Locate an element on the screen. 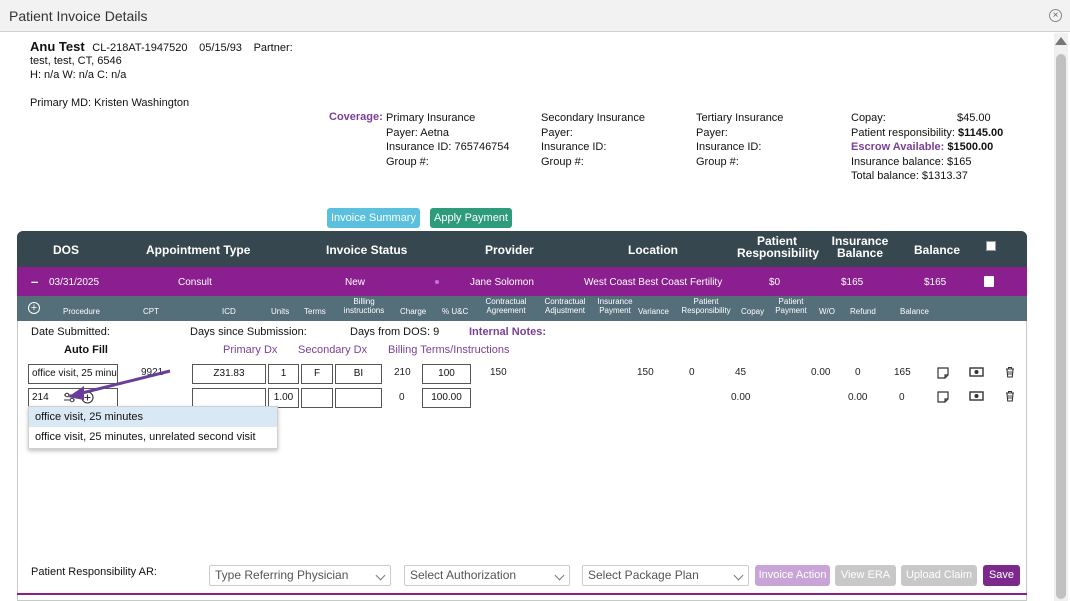 This screenshot has width=1070, height=601. upload-claim-button: Upload Claim is located at coordinates (939, 575).